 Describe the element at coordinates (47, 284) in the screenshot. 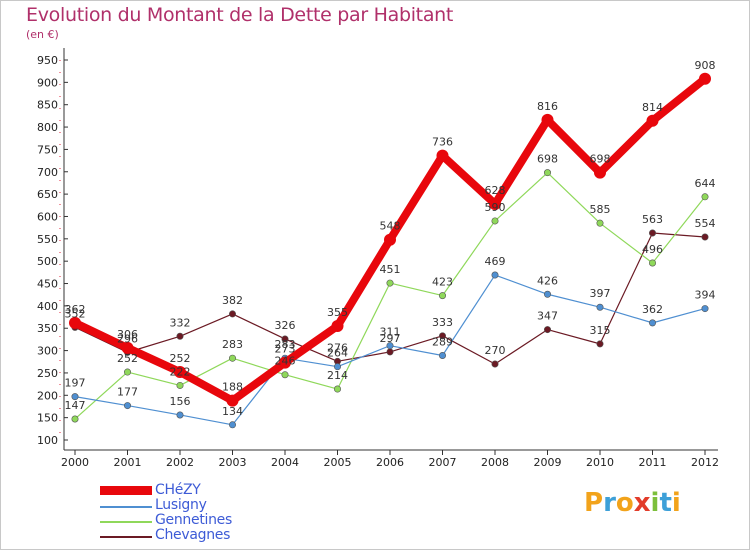

I see `y-tick-label: 450` at that location.